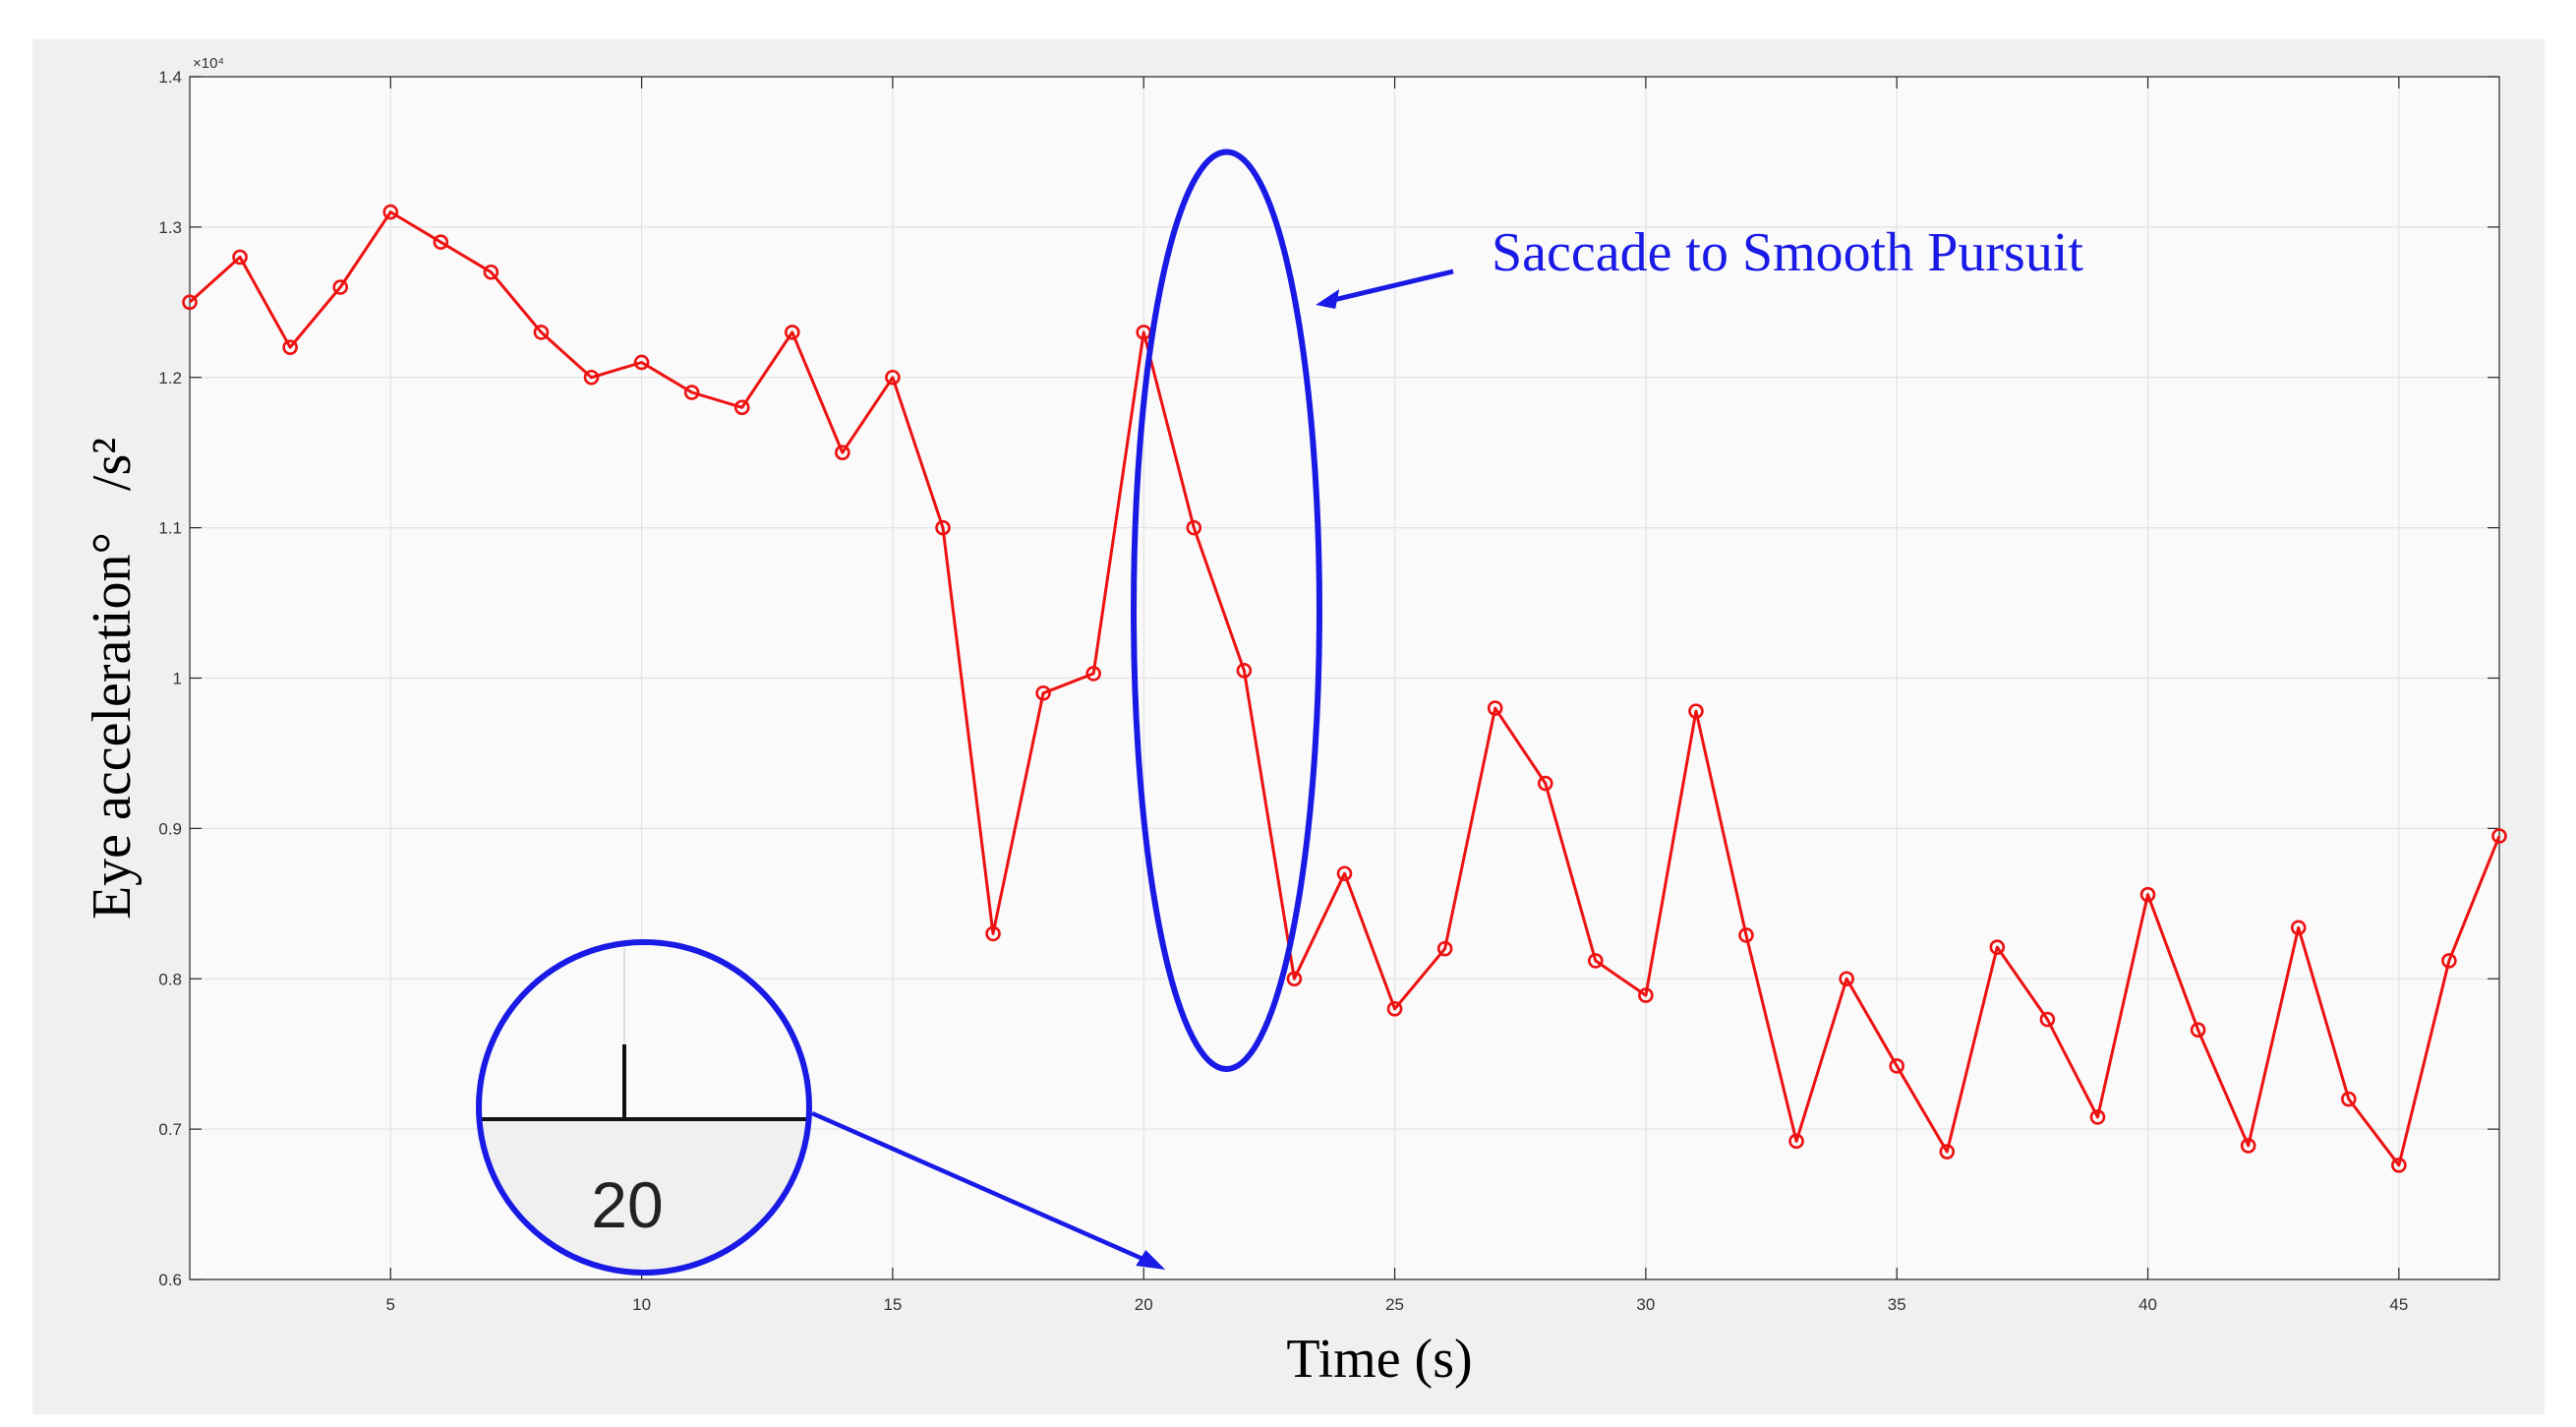  I want to click on y-tick-label: 0.7, so click(170, 1129).